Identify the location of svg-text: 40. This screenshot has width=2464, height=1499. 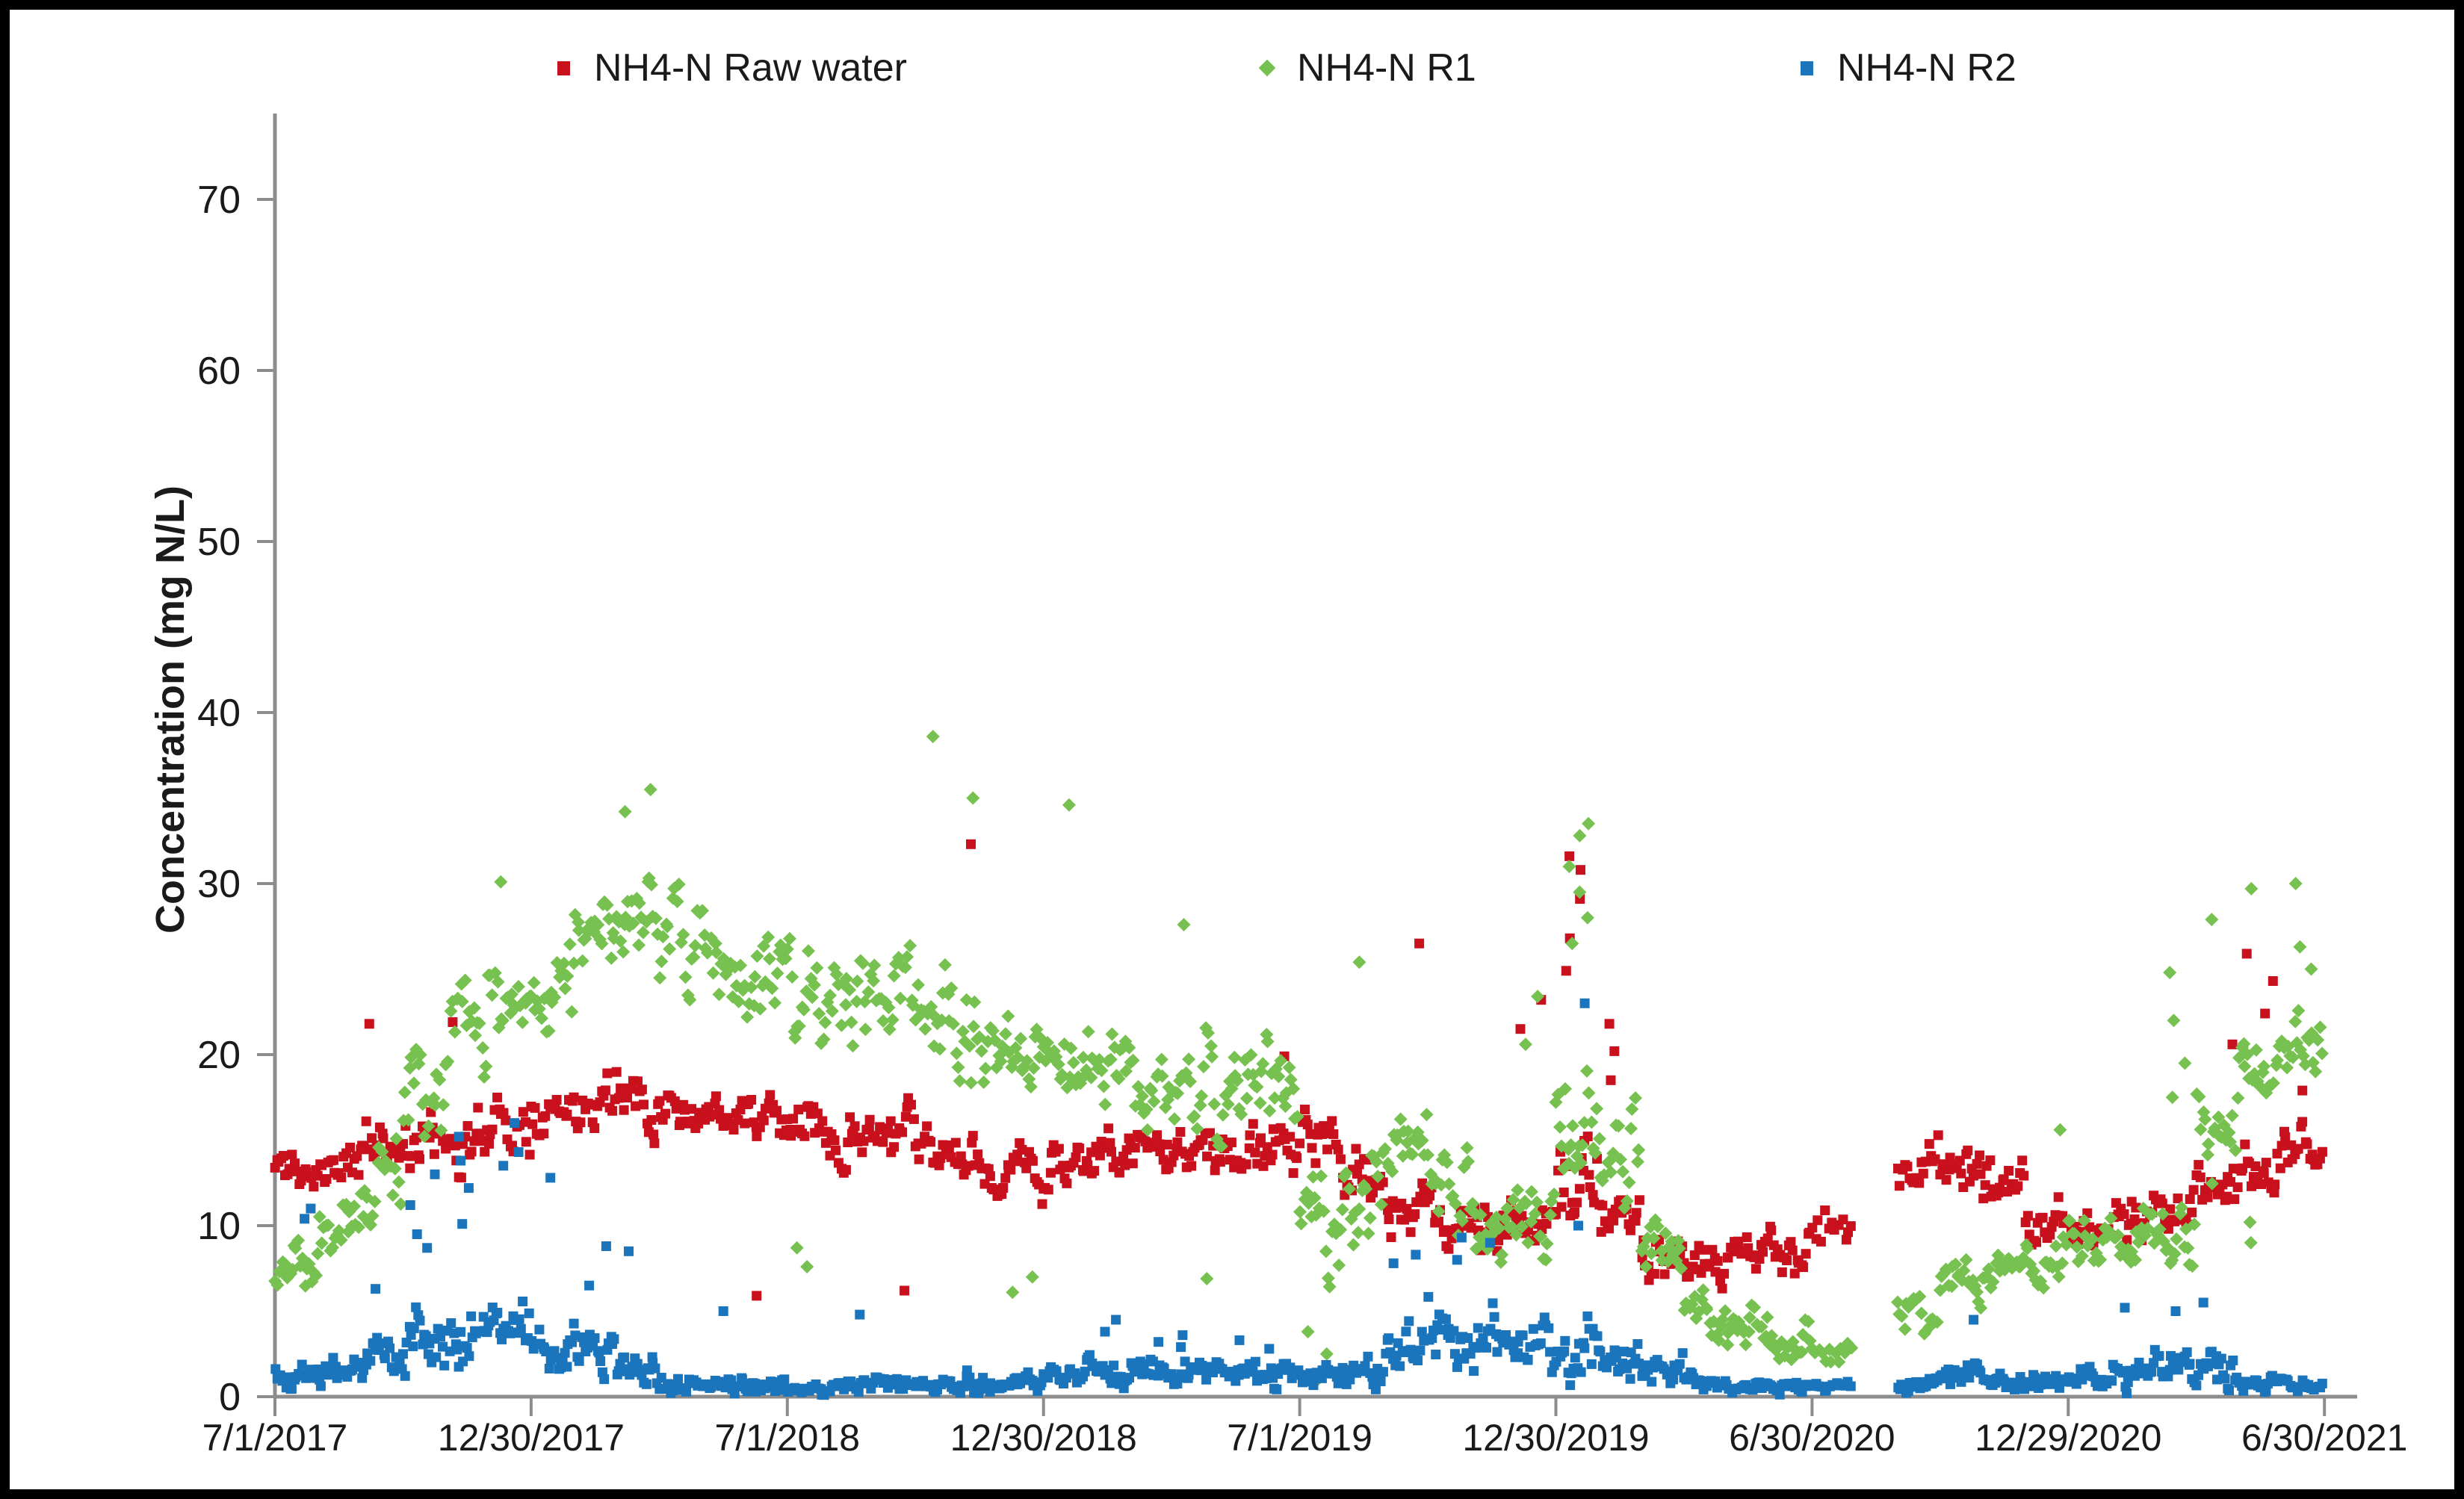
(219, 713).